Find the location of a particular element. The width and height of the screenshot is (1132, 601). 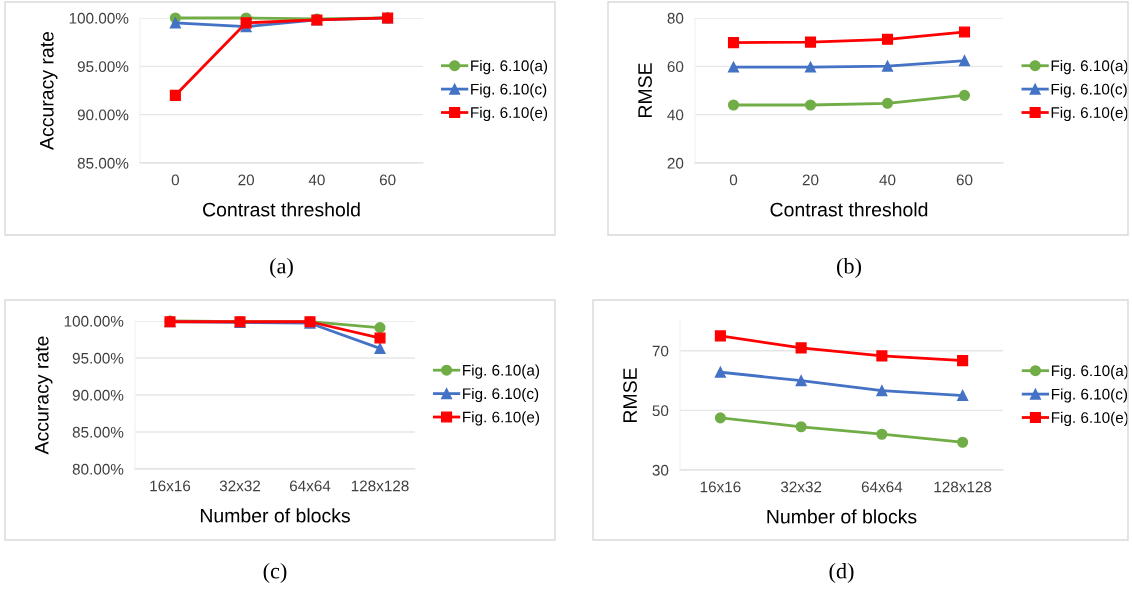

y-tick-label: 50 is located at coordinates (660, 411).